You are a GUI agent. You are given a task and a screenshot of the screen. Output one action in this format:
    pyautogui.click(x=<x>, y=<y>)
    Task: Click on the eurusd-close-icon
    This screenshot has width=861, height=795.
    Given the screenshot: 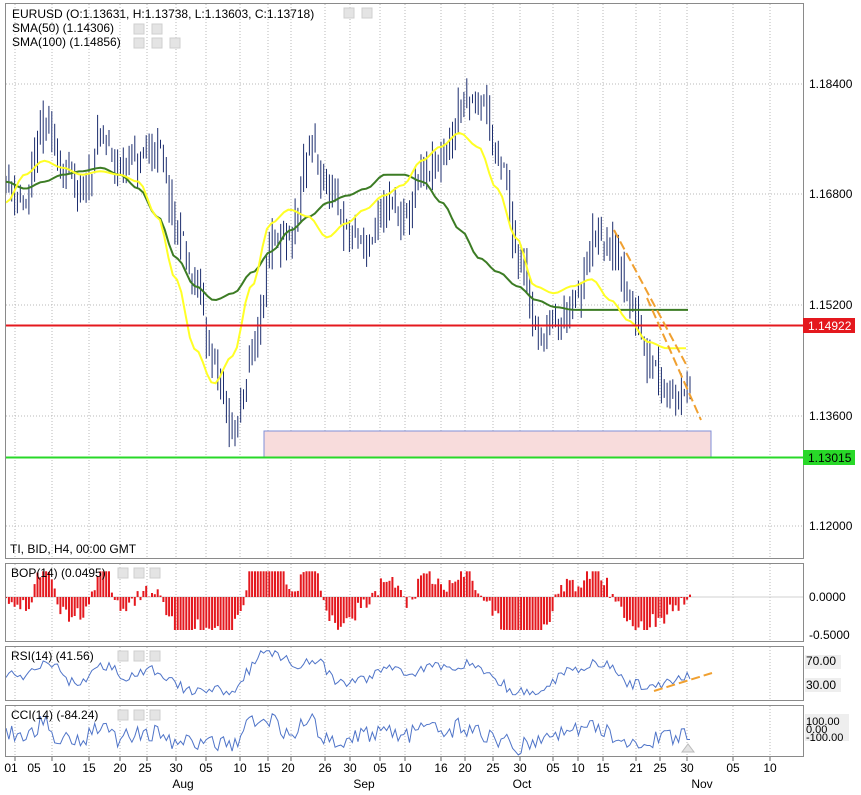 What is the action you would take?
    pyautogui.click(x=367, y=13)
    